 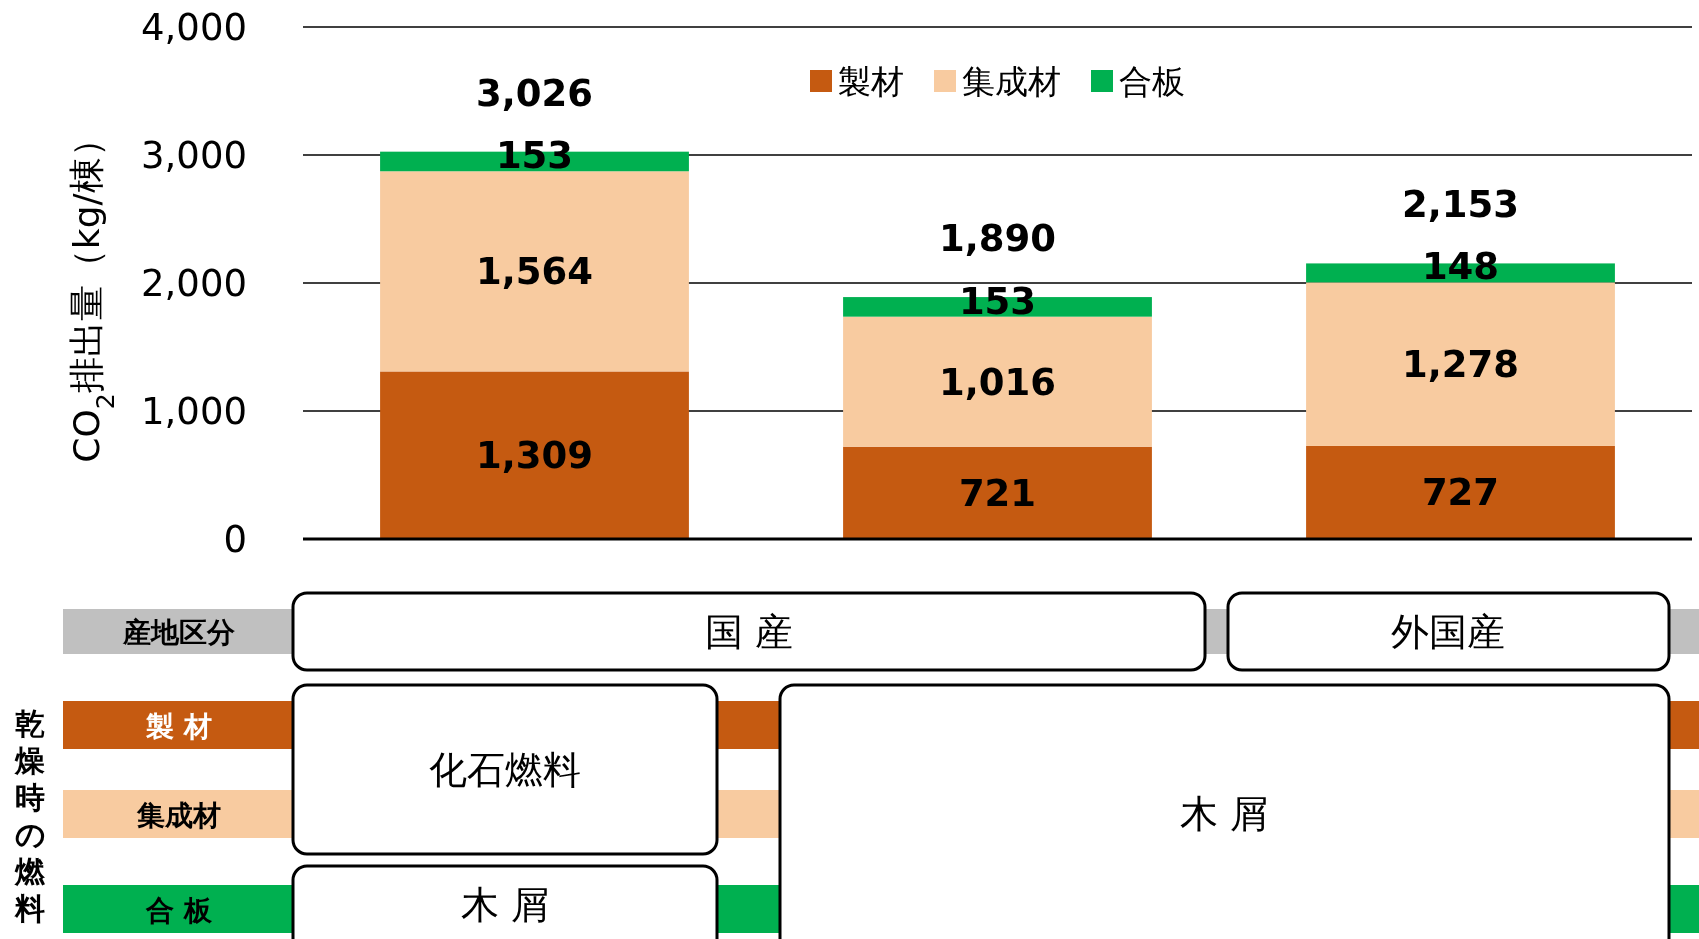 I want to click on text: 合 板, so click(x=179, y=910).